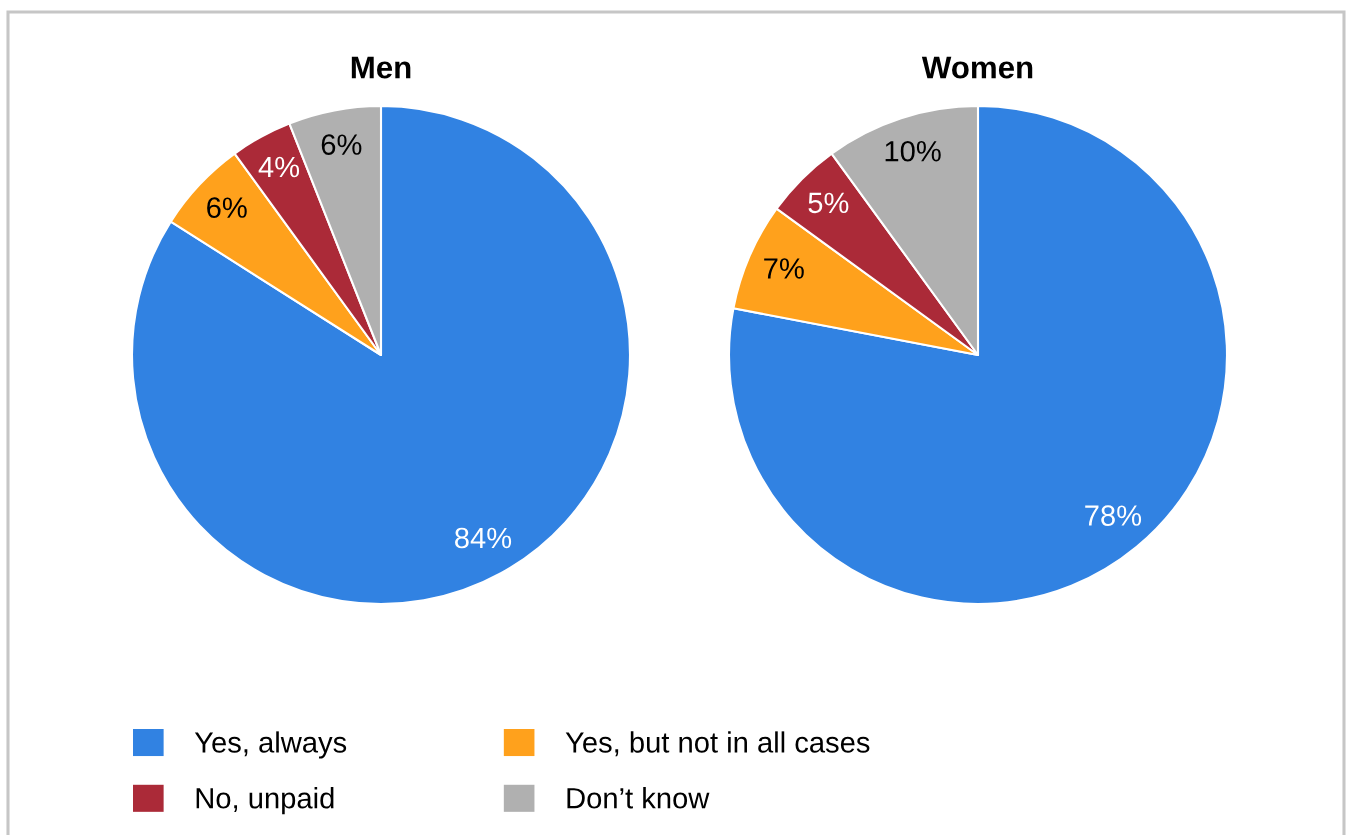  What do you see at coordinates (977, 67) in the screenshot?
I see `slice-label: Women` at bounding box center [977, 67].